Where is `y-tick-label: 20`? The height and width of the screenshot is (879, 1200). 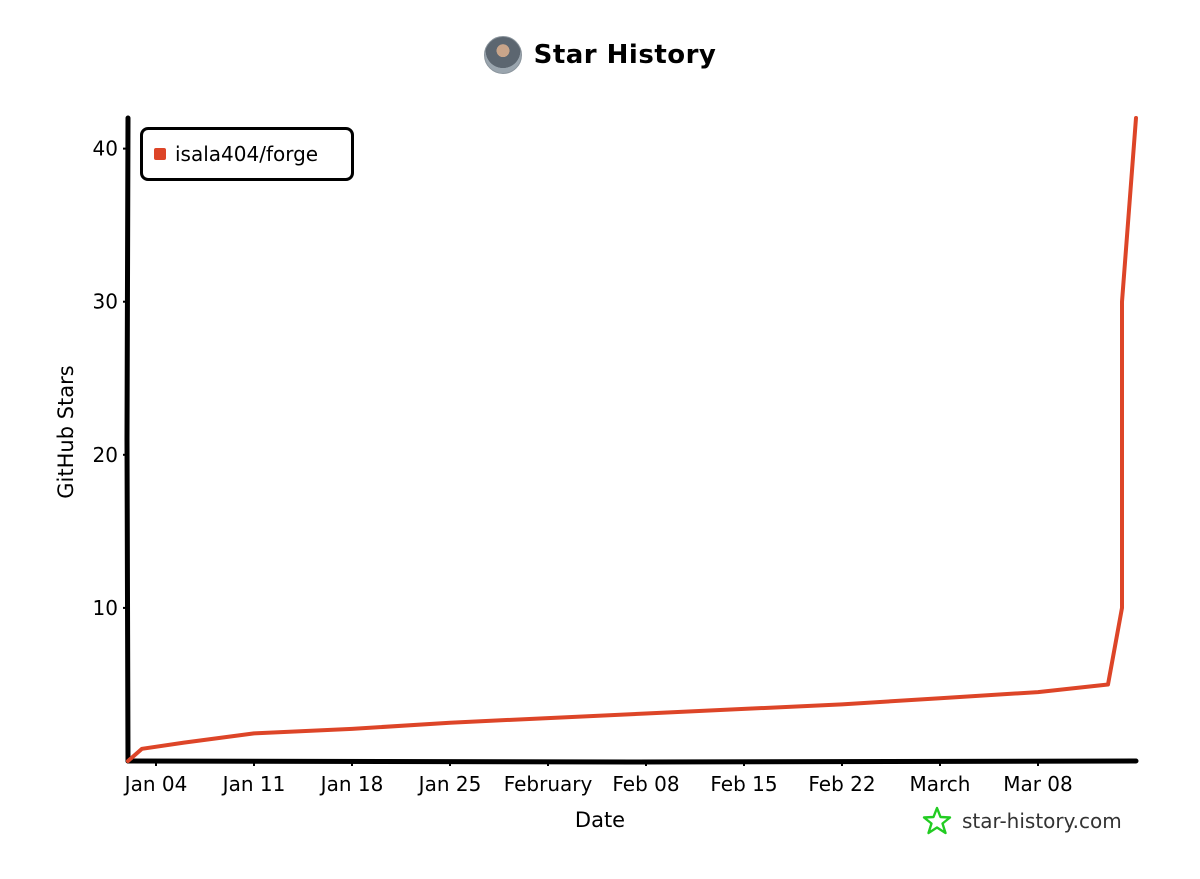 y-tick-label: 20 is located at coordinates (105, 455).